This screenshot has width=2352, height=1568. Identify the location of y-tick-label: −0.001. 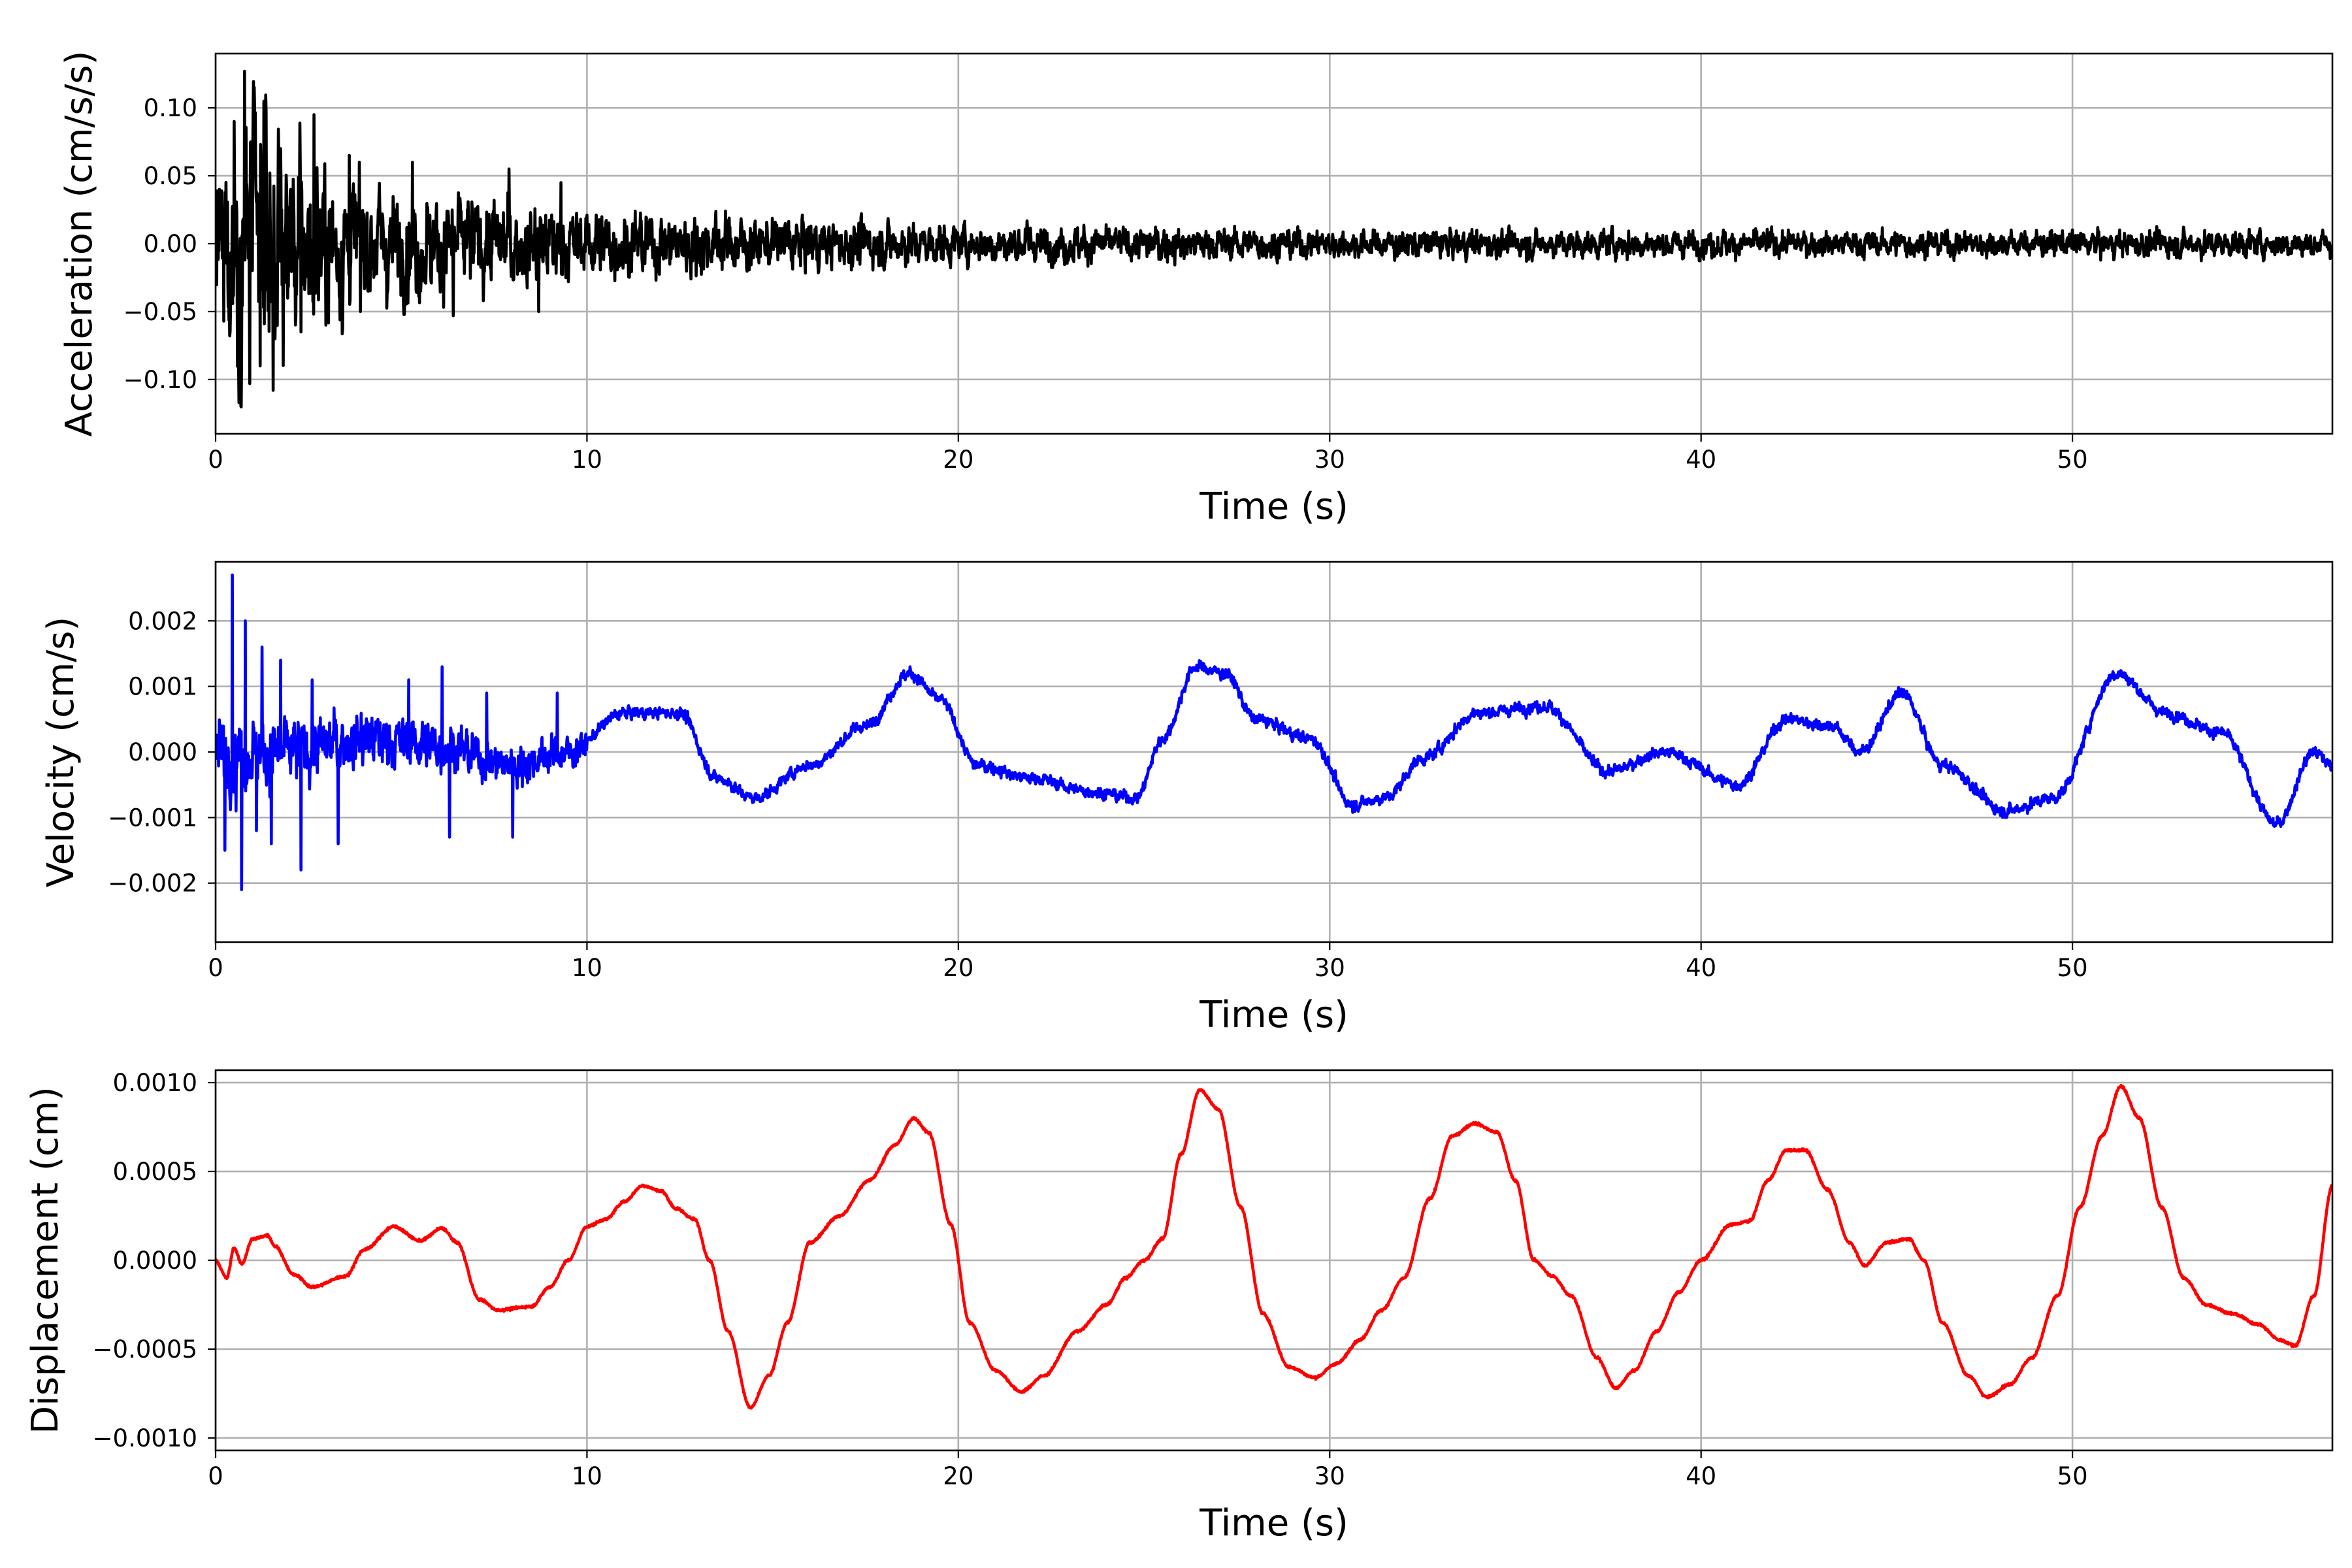
(152, 818).